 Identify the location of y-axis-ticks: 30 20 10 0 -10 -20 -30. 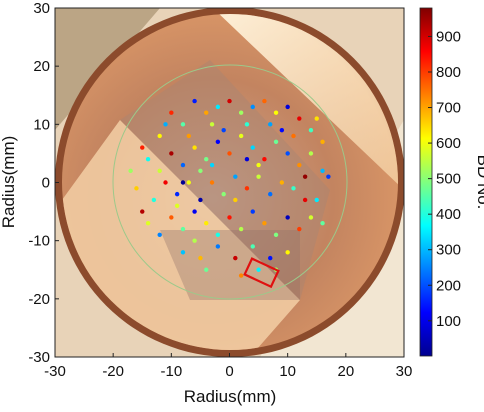
(43, 183).